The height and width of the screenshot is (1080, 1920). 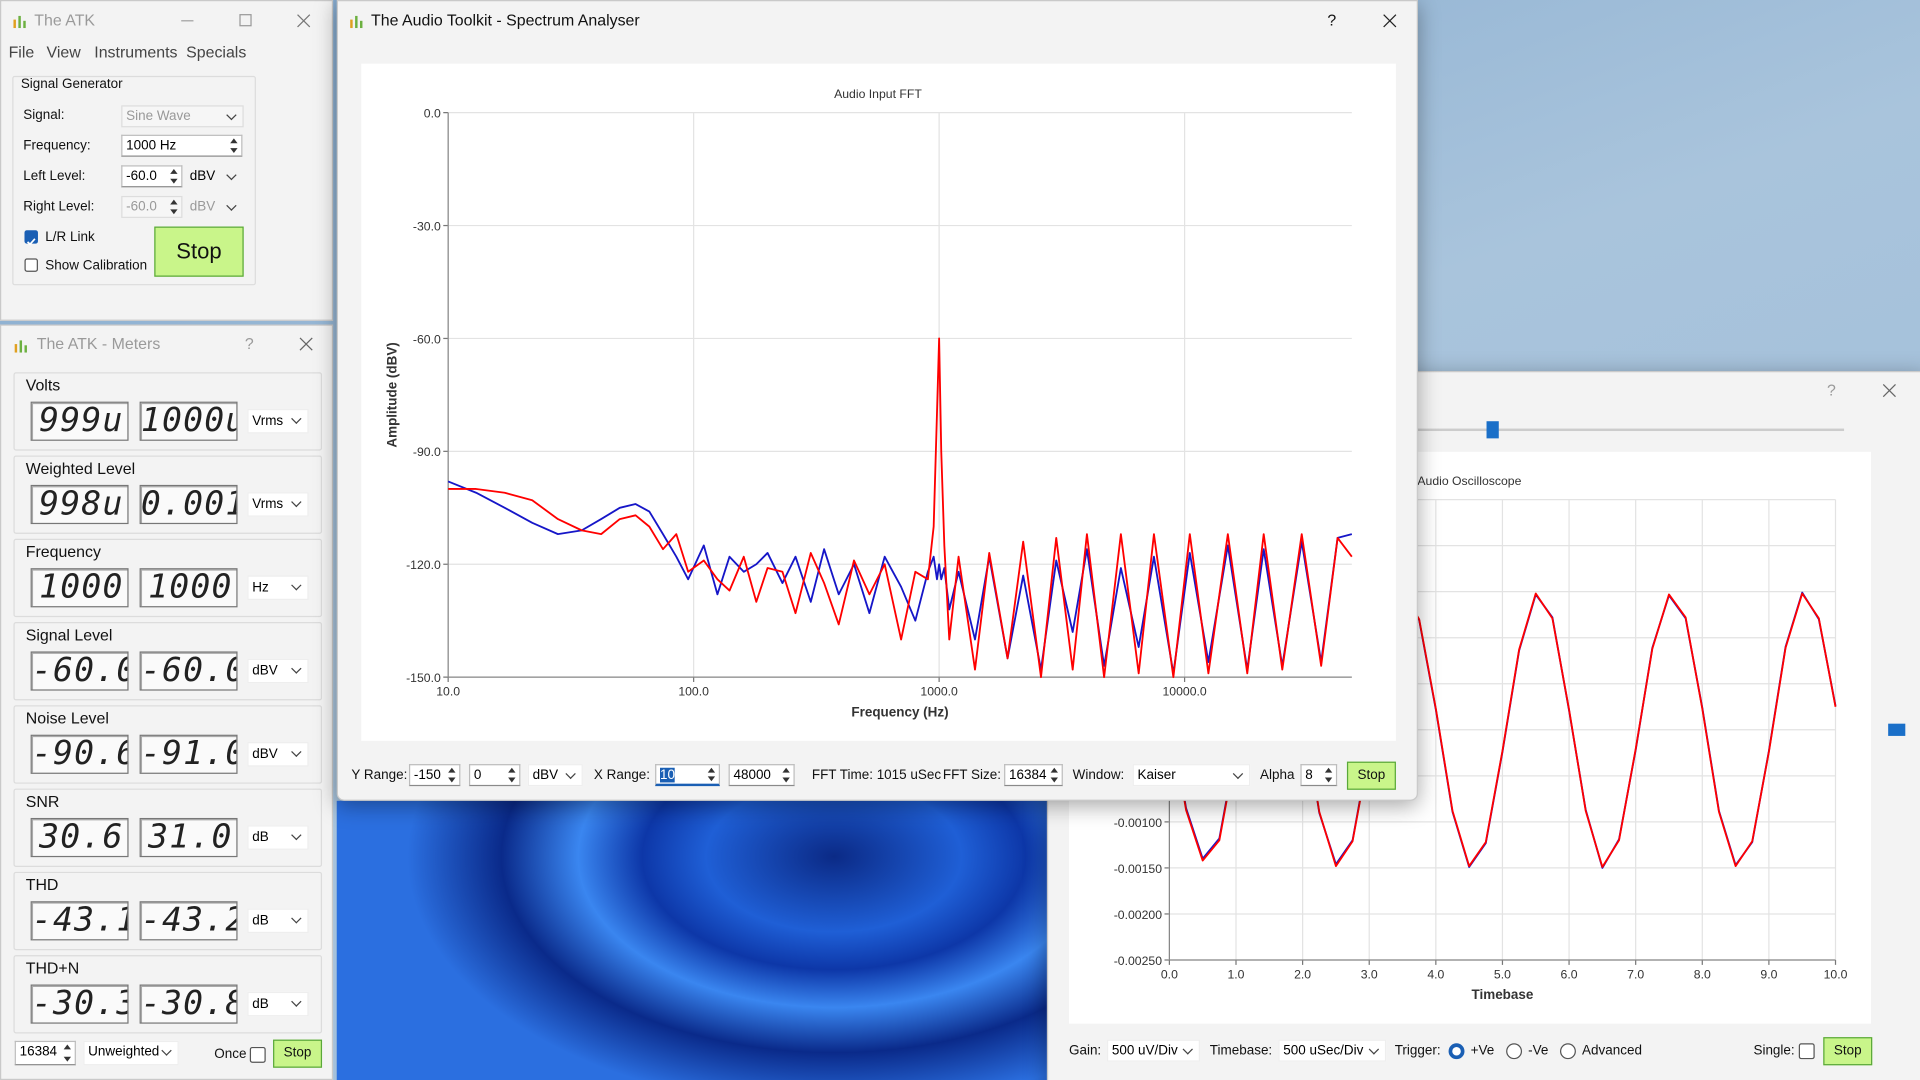 What do you see at coordinates (80, 587) in the screenshot?
I see `lcd-left: 1000` at bounding box center [80, 587].